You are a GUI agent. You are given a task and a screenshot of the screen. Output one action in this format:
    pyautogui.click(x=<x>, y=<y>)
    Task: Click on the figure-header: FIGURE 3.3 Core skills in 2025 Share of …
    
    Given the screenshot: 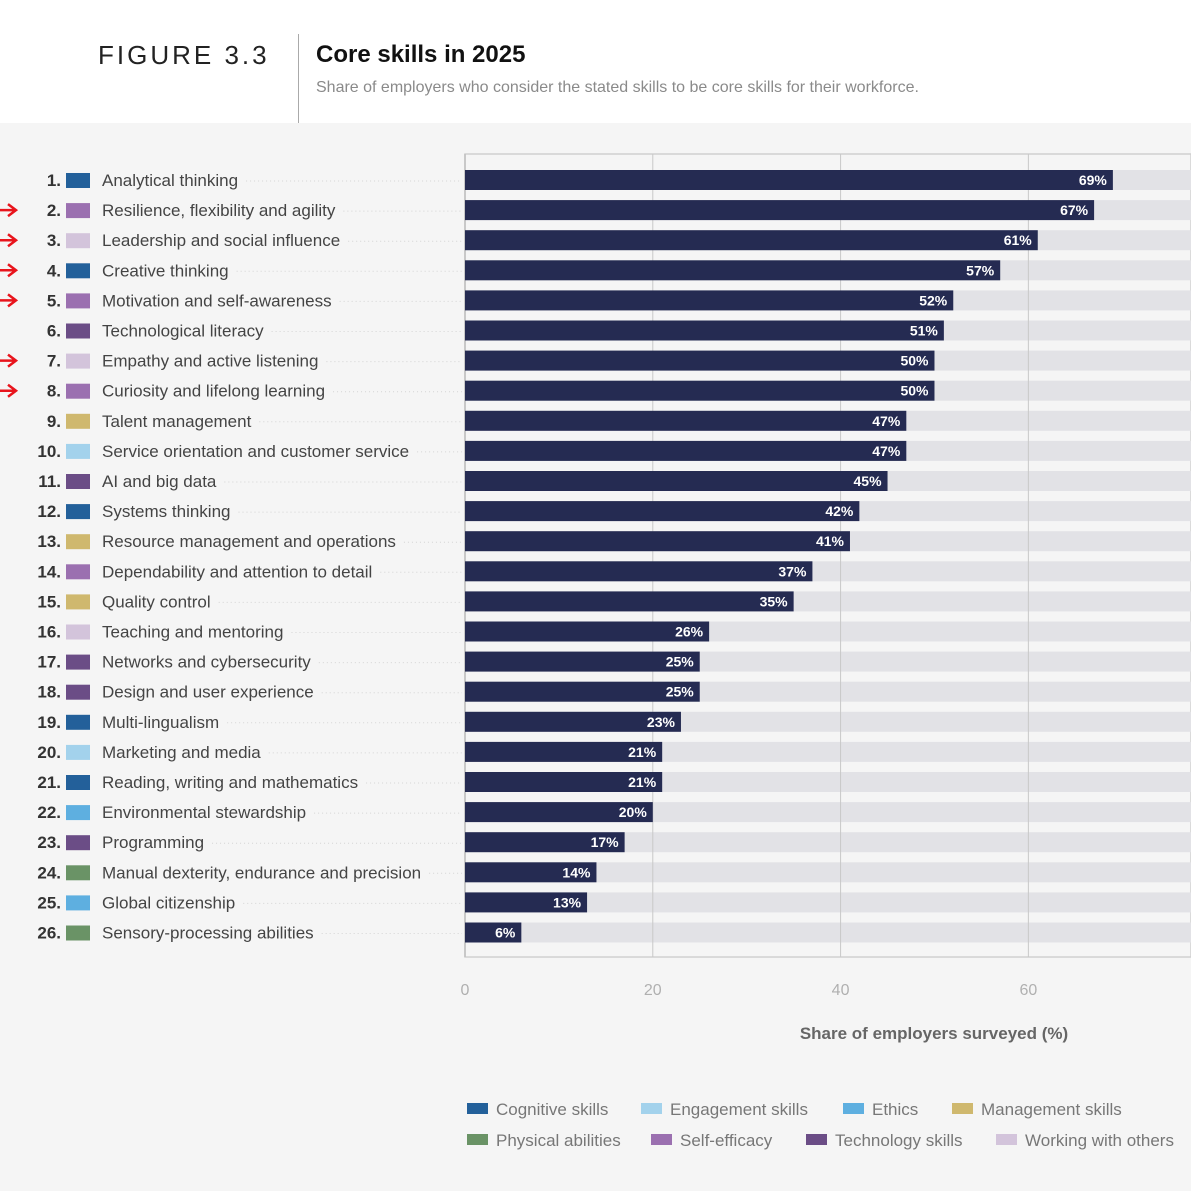 What is the action you would take?
    pyautogui.click(x=595, y=61)
    